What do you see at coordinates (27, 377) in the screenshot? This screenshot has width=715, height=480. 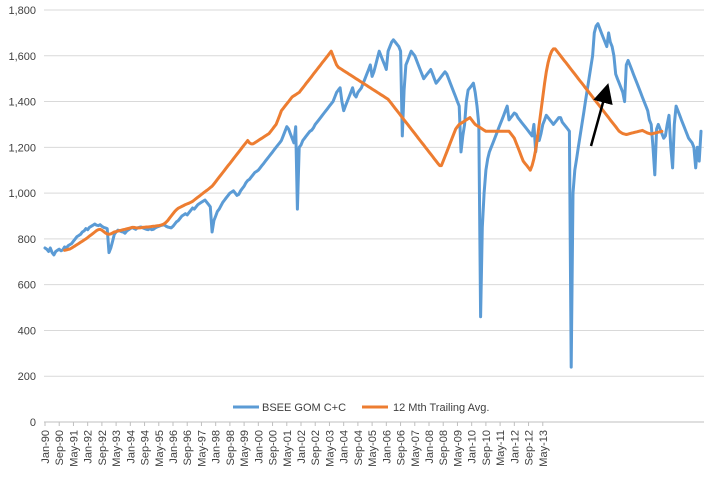 I see `y-tick-label: 200` at bounding box center [27, 377].